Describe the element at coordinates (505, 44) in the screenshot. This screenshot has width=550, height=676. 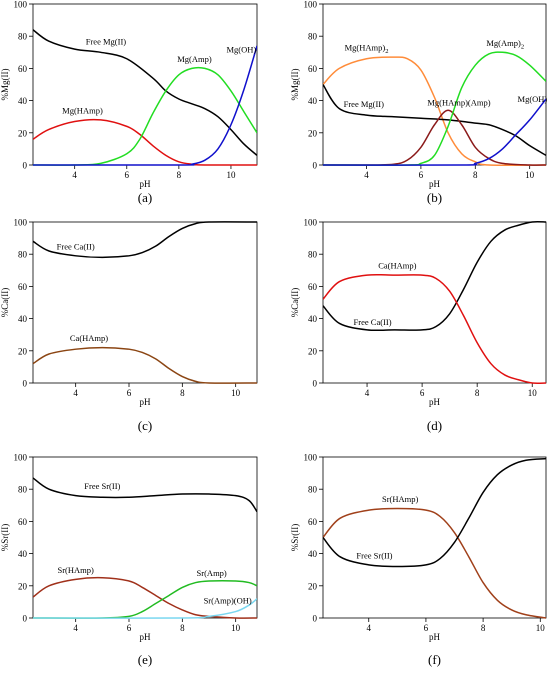
I see `series-label-mg-amp: Mg(Amp)2` at that location.